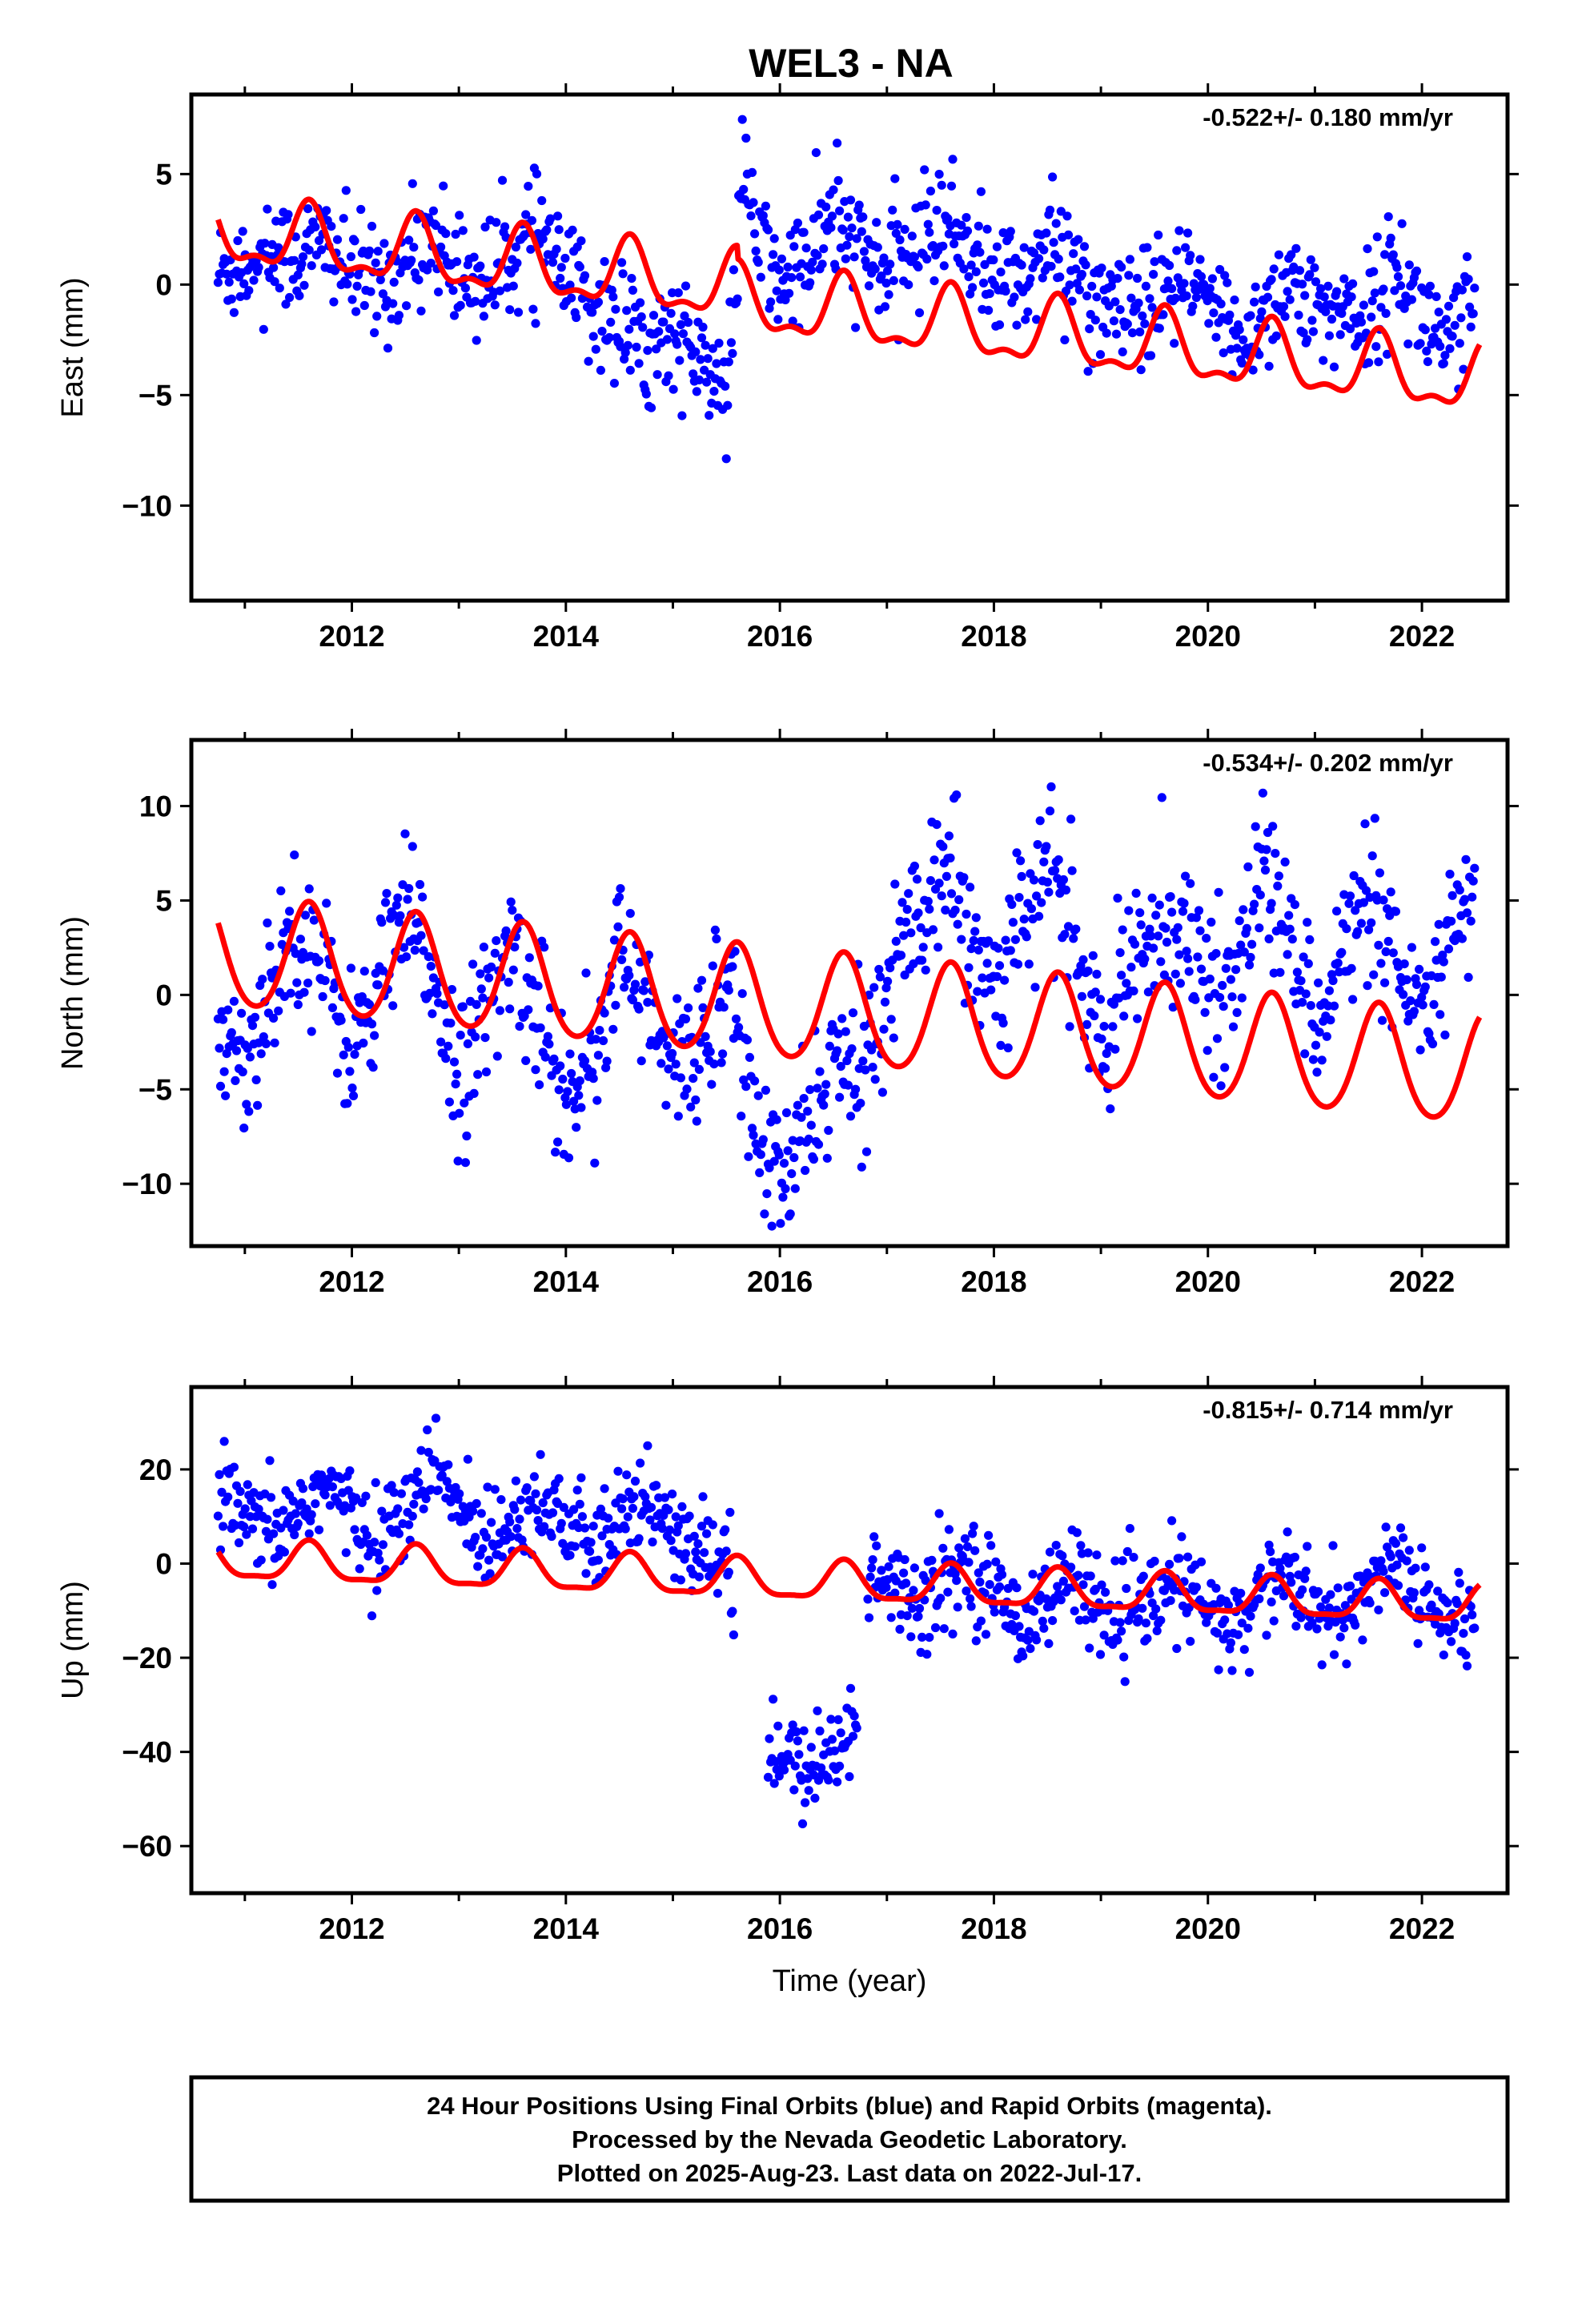 The image size is (1582, 2324). What do you see at coordinates (147, 1847) in the screenshot?
I see `up-y-tick-label: −60` at bounding box center [147, 1847].